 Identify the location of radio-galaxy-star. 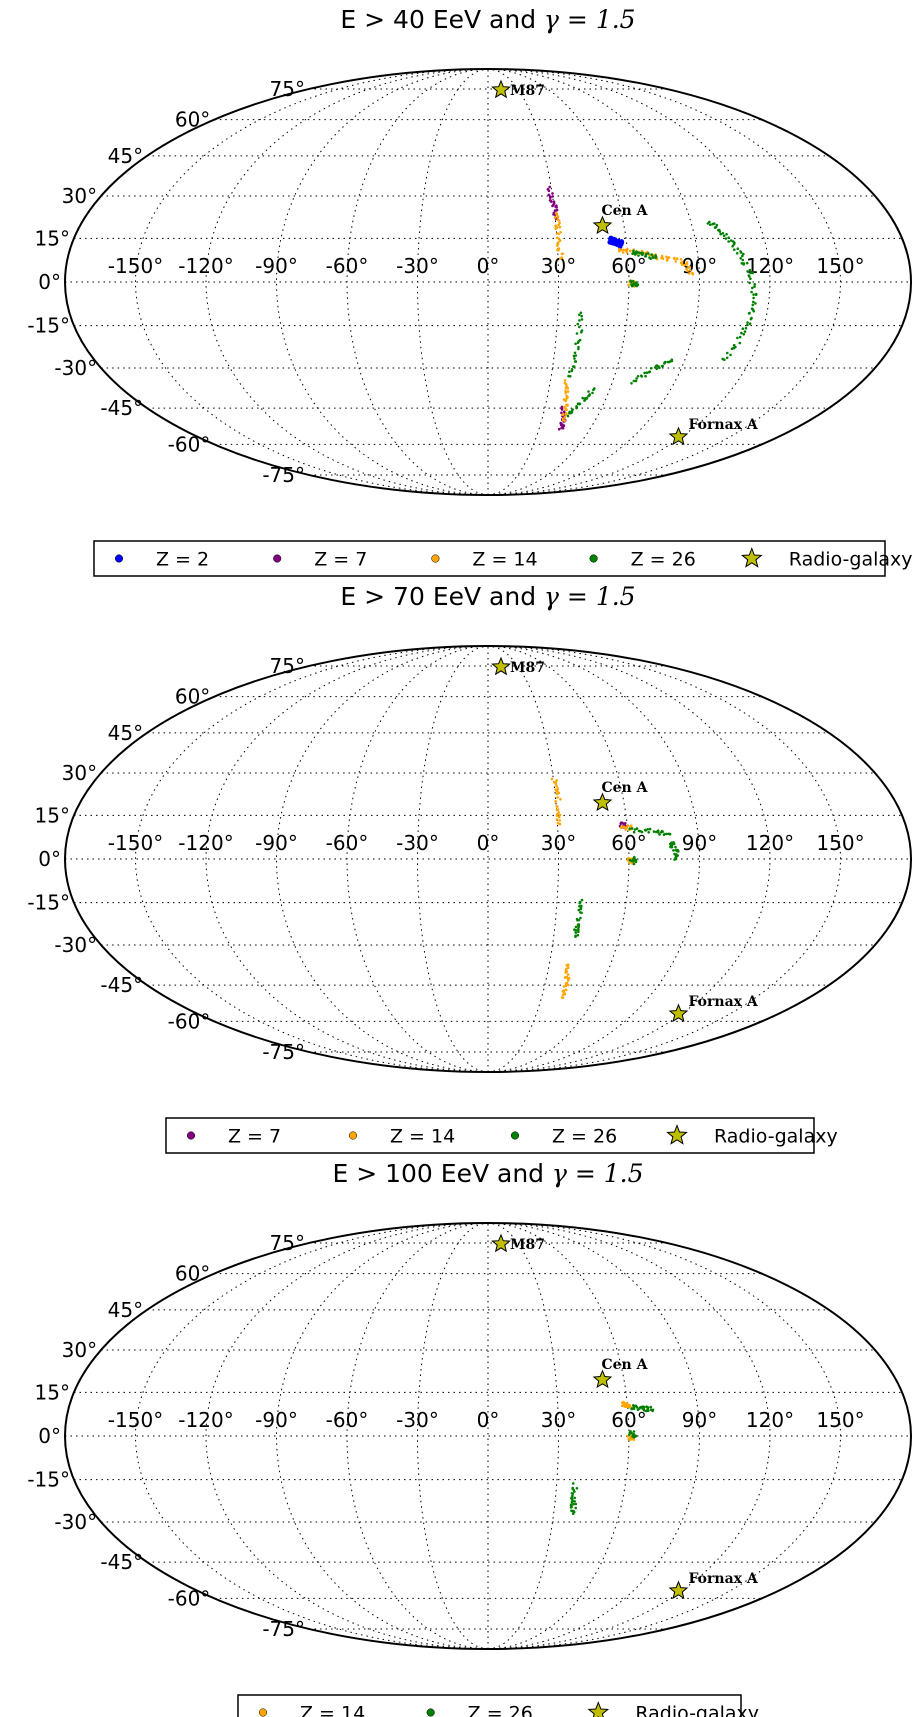
(602, 225).